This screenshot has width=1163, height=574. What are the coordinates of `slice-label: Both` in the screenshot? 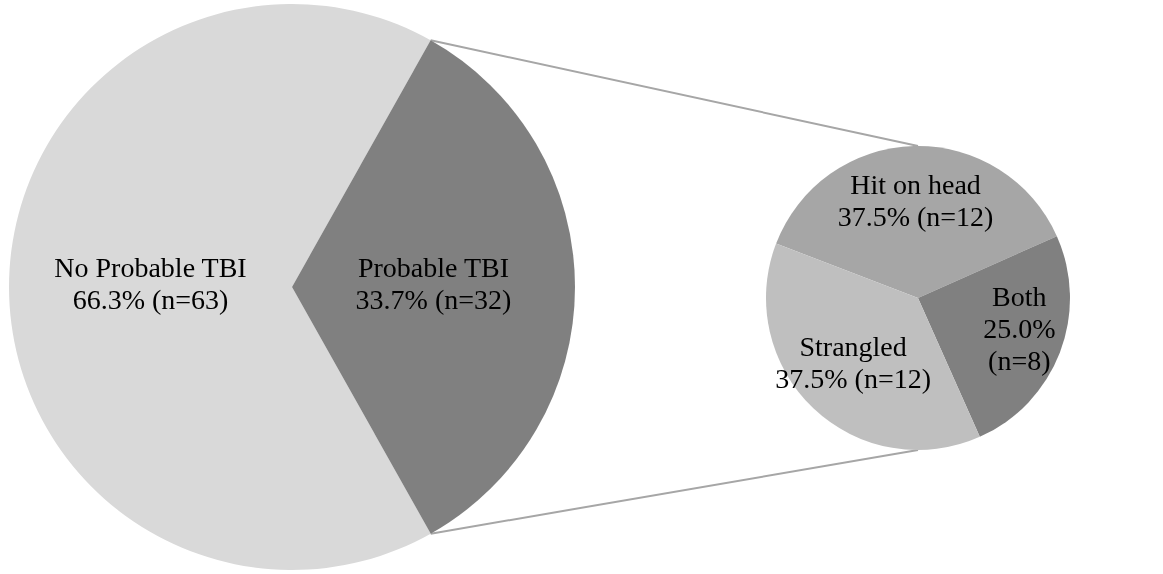 It's located at (1019, 297).